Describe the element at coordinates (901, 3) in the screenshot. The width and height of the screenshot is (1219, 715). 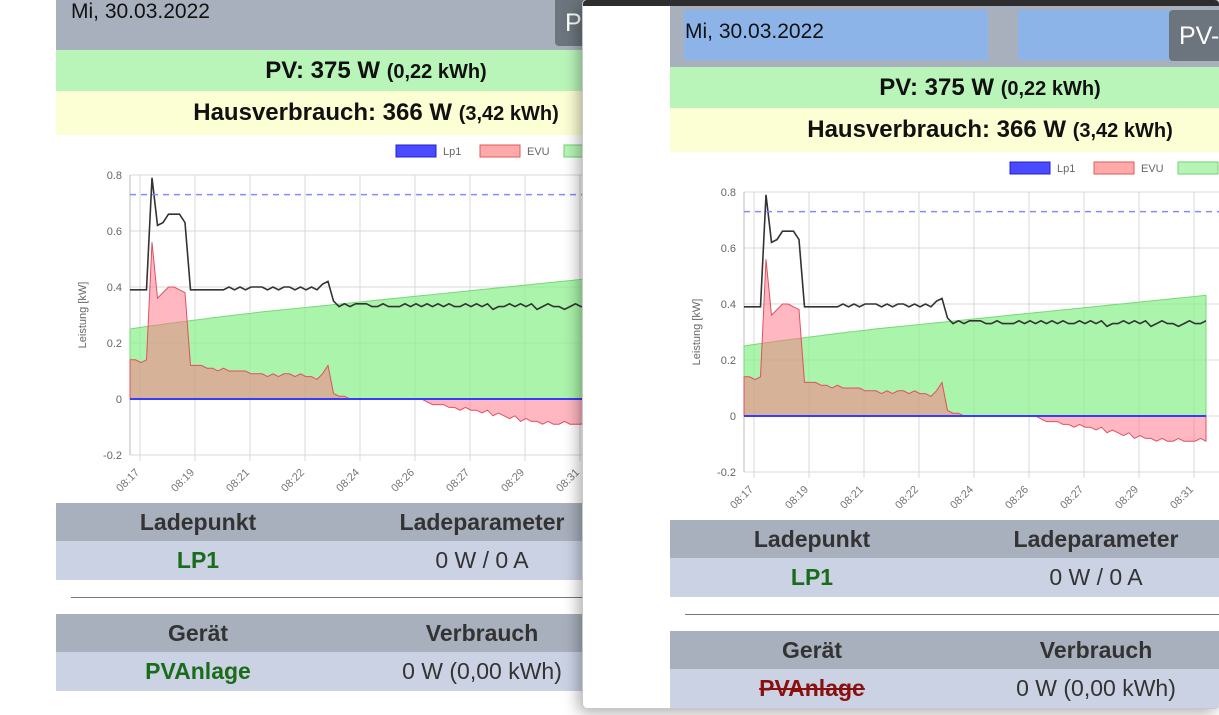
I see `window-top-bar` at that location.